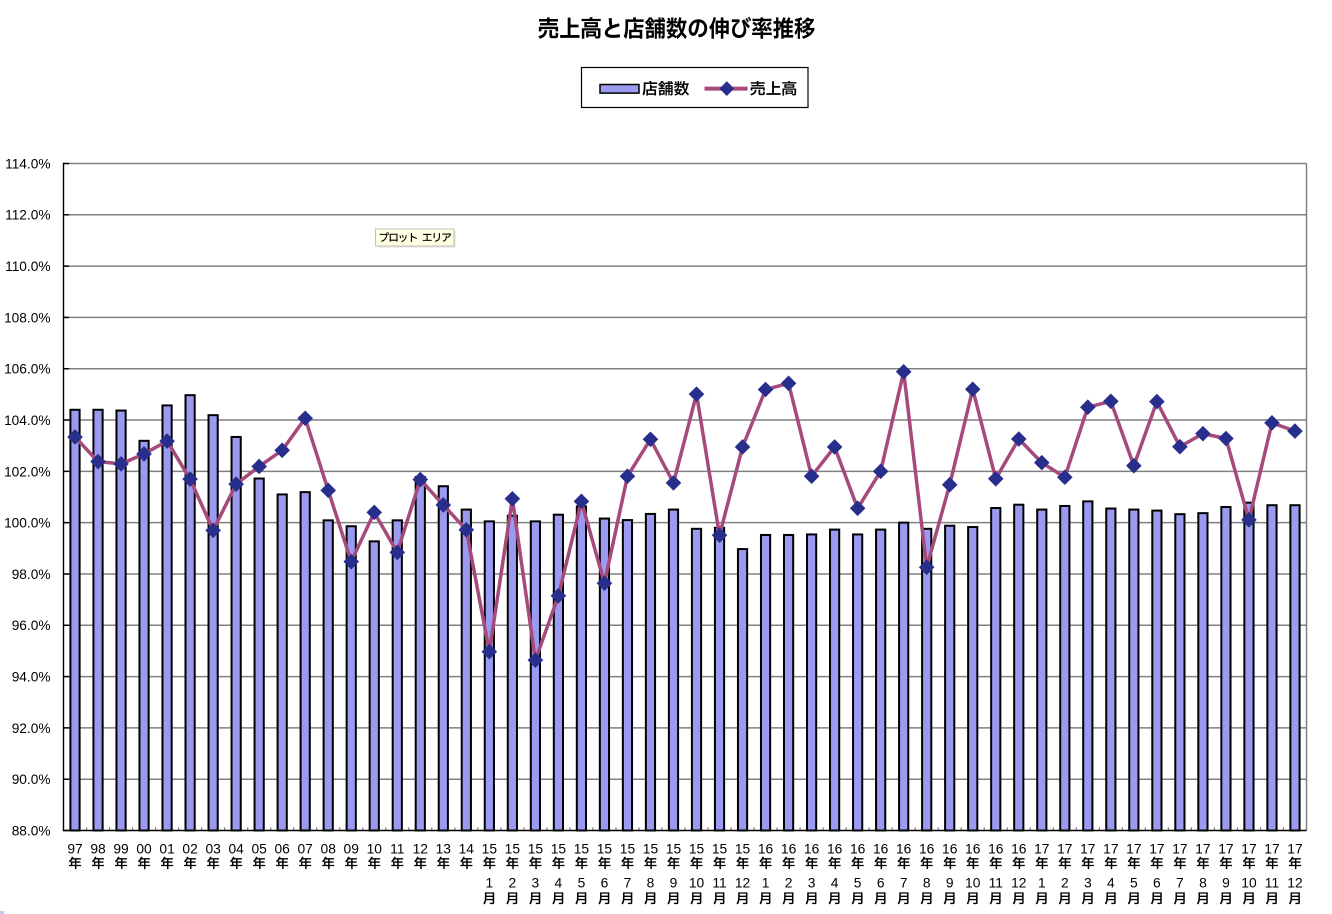 The image size is (1332, 914). I want to click on svg-text: 99, so click(121, 849).